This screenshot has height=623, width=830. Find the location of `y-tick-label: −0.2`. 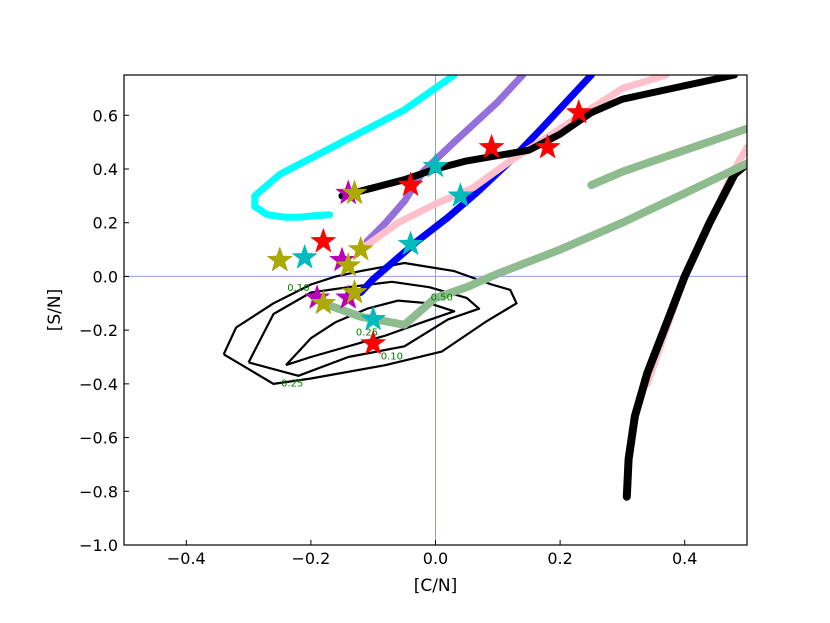

y-tick-label: −0.2 is located at coordinates (98, 330).